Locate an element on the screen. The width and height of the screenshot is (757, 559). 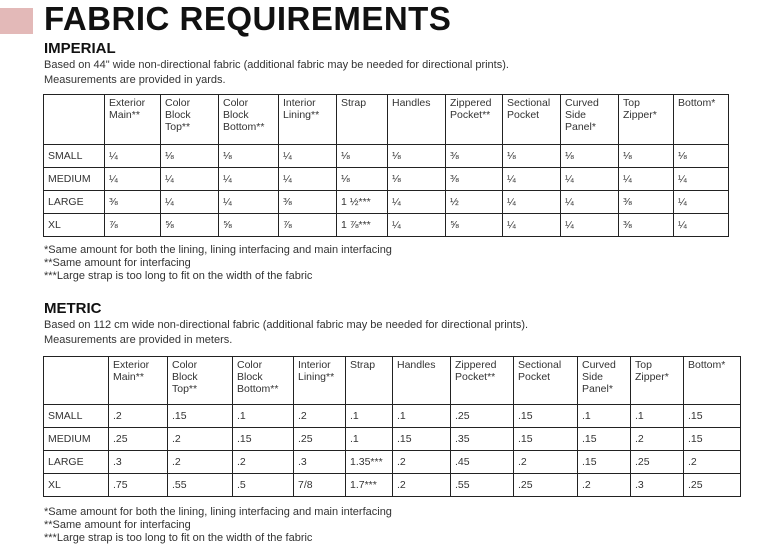
table-row: LARGE ⅜ ¼ ¼ ⅜ 1 ½*** ¼ ½ ¼ ¼ ⅜ ¼ is located at coordinates (386, 202).